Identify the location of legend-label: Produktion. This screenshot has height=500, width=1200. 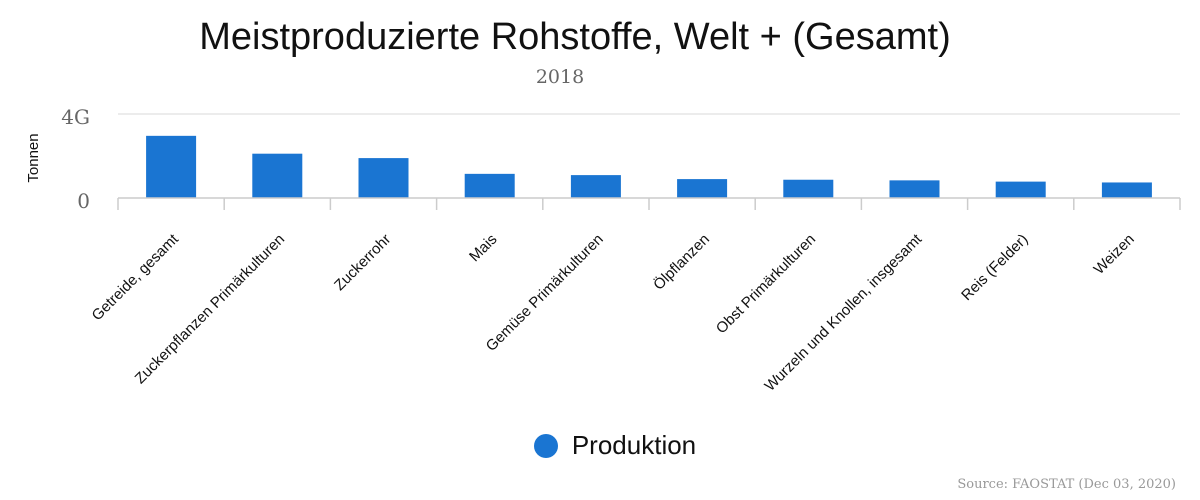
(634, 445).